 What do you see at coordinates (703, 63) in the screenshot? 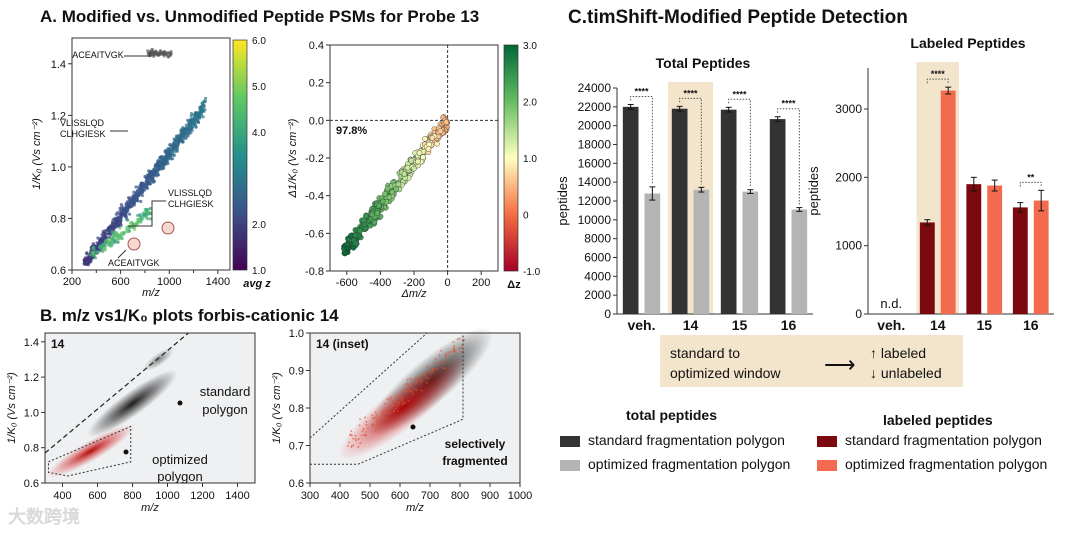
I see `chart-title: Total Peptides` at bounding box center [703, 63].